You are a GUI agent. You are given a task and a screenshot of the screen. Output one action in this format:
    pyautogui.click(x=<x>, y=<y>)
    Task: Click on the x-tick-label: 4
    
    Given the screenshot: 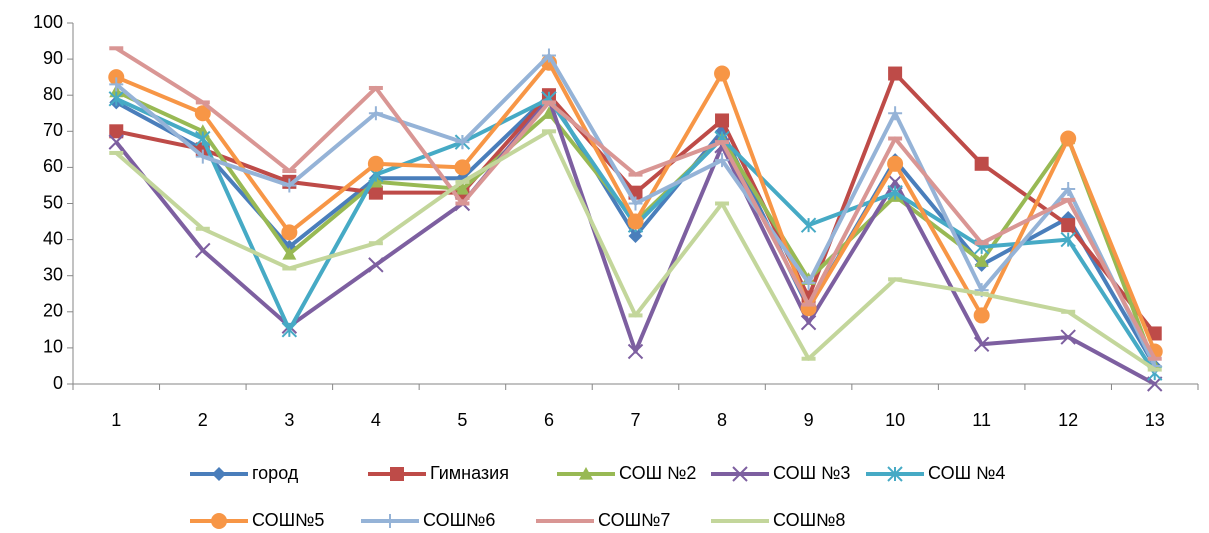 What is the action you would take?
    pyautogui.click(x=376, y=420)
    